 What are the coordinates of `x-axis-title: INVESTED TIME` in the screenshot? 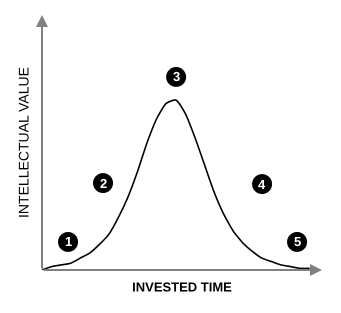 It's located at (182, 287).